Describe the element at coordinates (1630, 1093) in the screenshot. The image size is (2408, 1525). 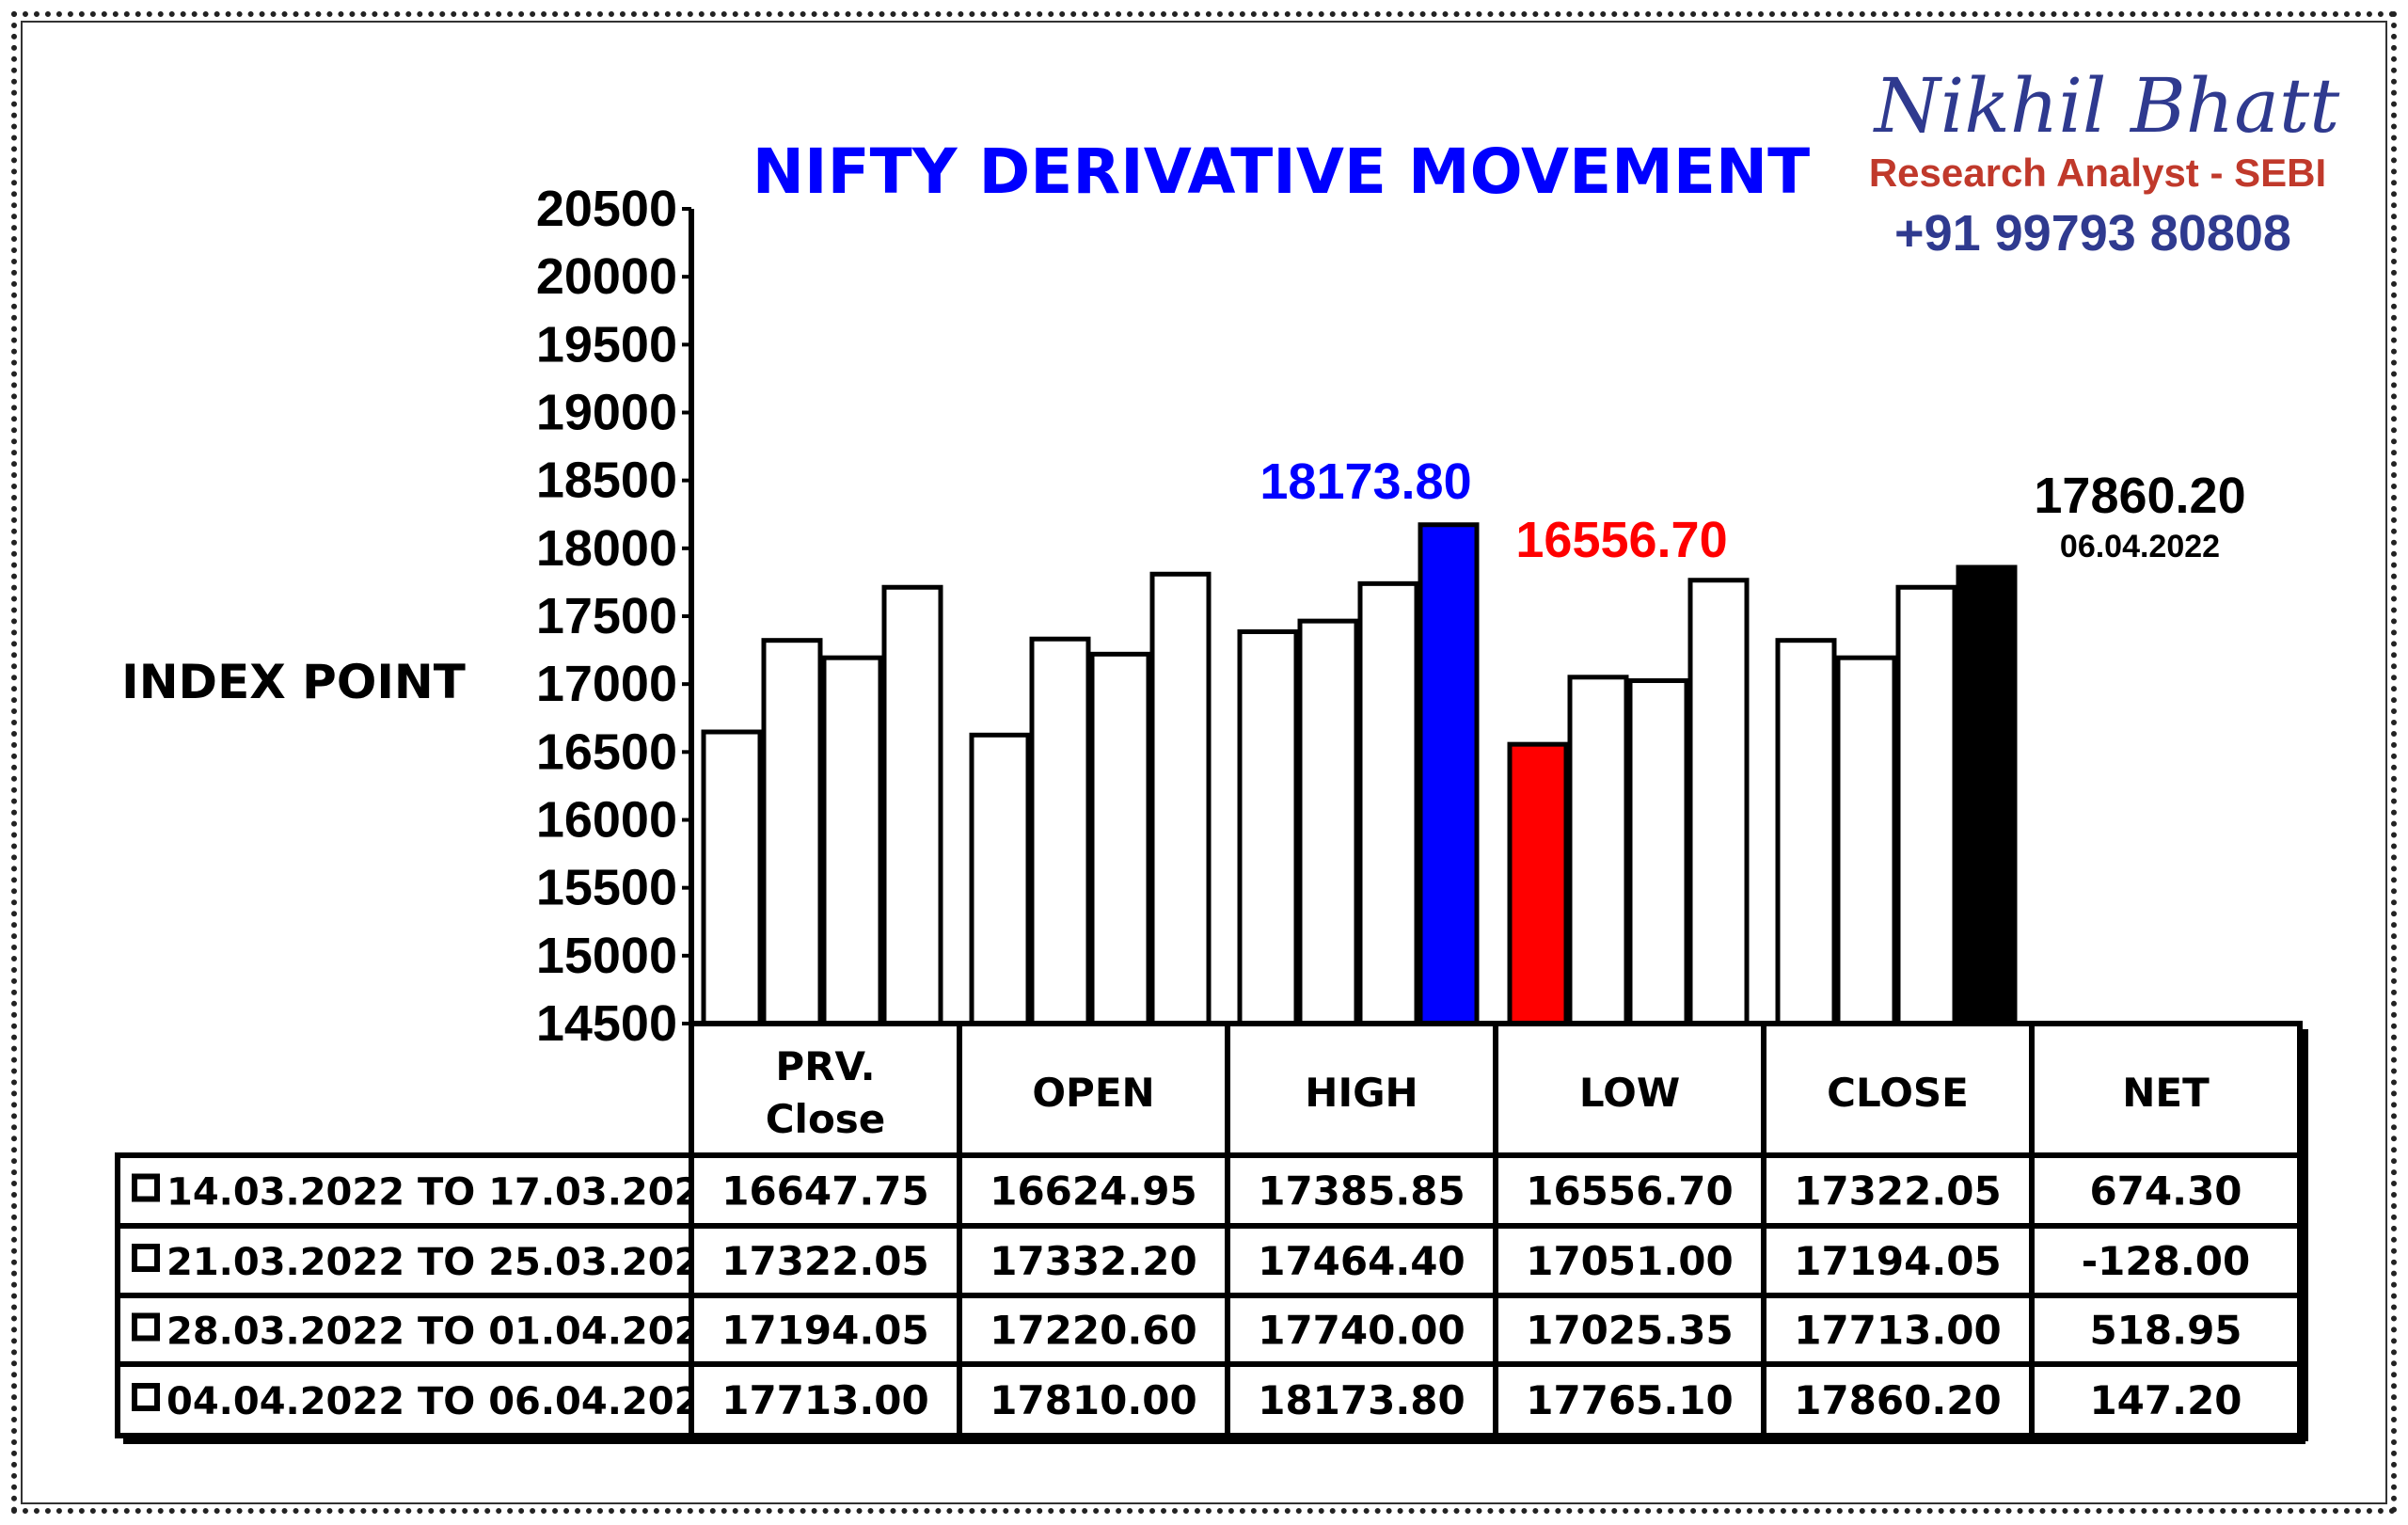
I see `table-header-label: LOW` at that location.